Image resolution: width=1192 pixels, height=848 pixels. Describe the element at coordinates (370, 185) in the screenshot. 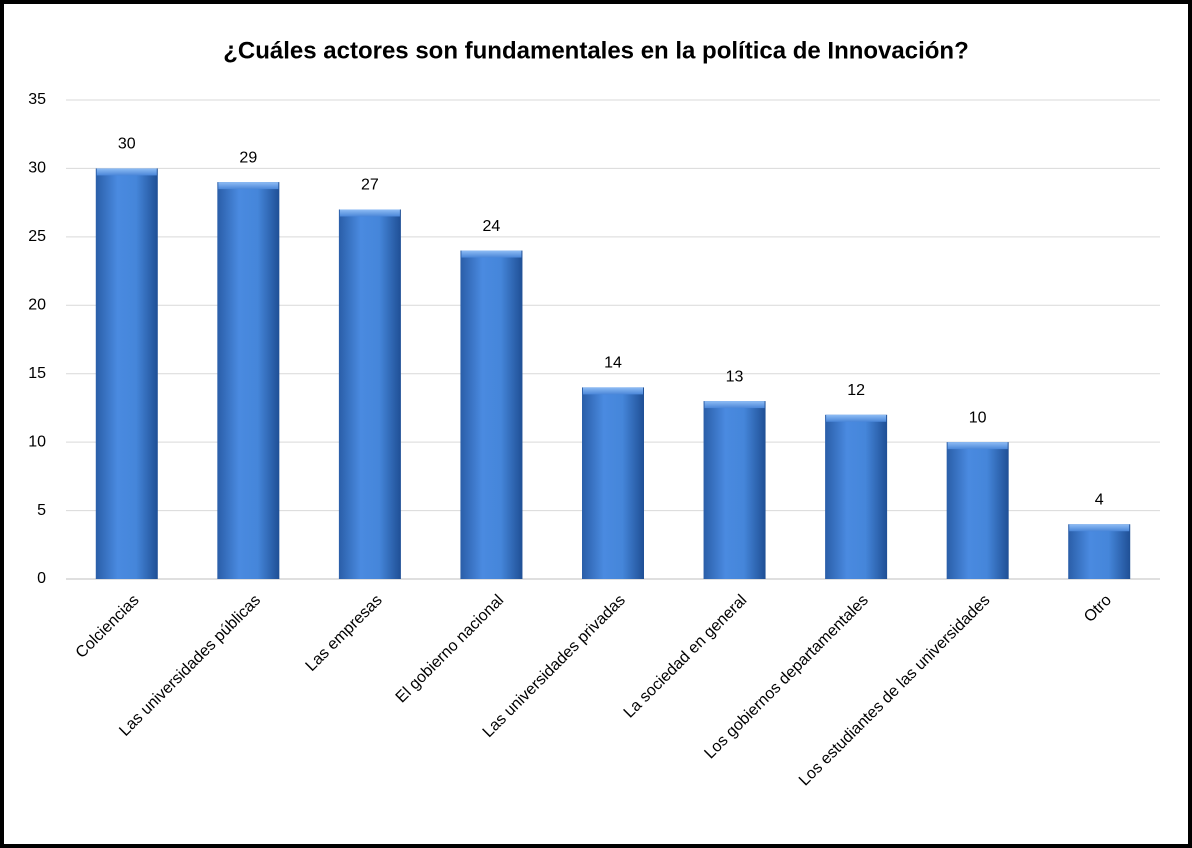

I see `data-label: 27` at that location.